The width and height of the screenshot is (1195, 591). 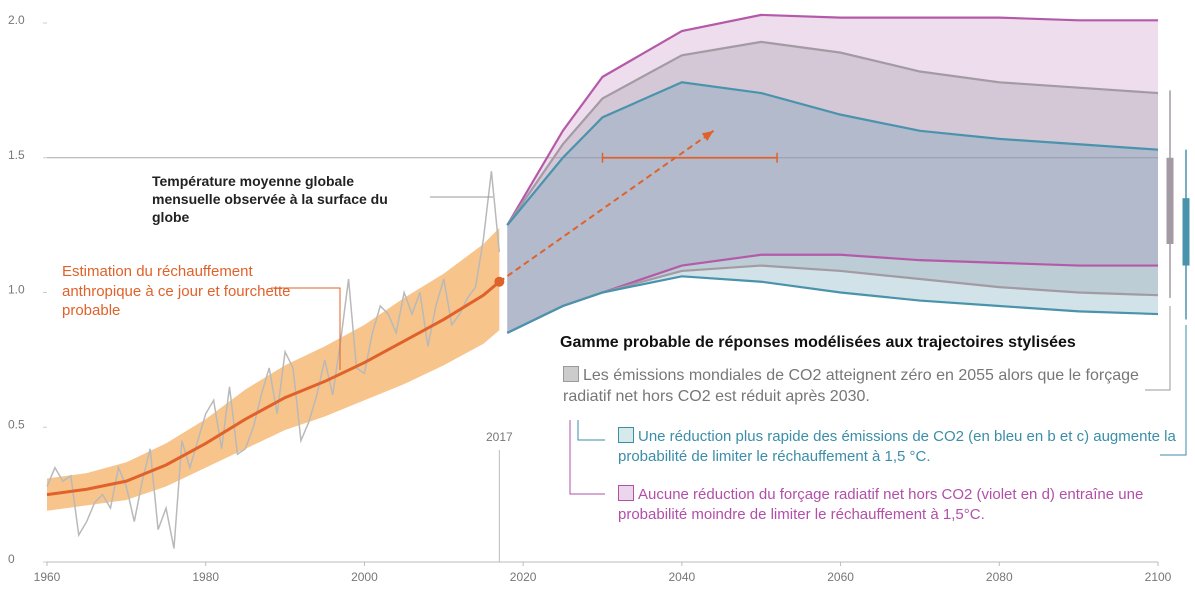 I want to click on projection-arrow, so click(x=606, y=206).